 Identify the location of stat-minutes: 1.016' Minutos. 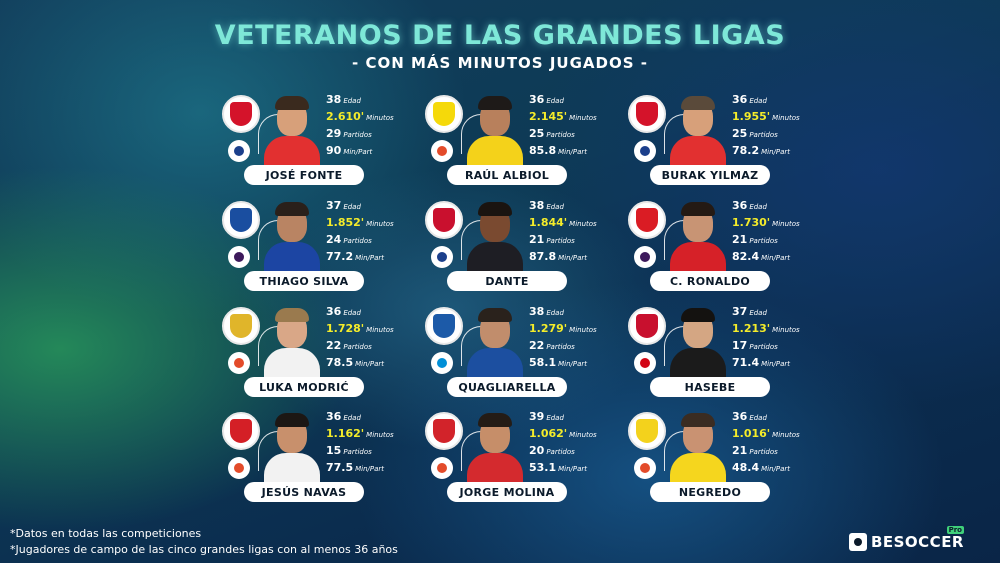
(766, 433).